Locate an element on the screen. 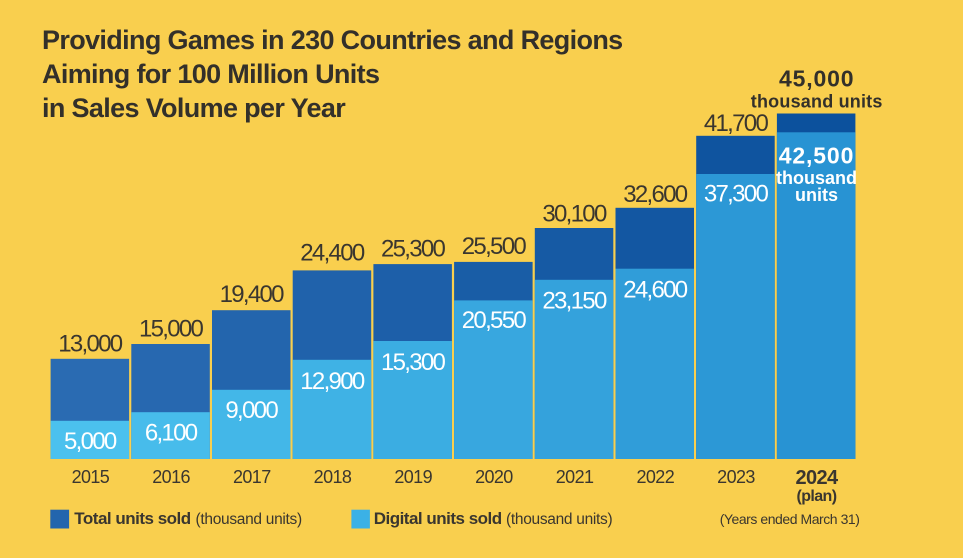 The width and height of the screenshot is (963, 558). svg-text: 37,300 is located at coordinates (736, 194).